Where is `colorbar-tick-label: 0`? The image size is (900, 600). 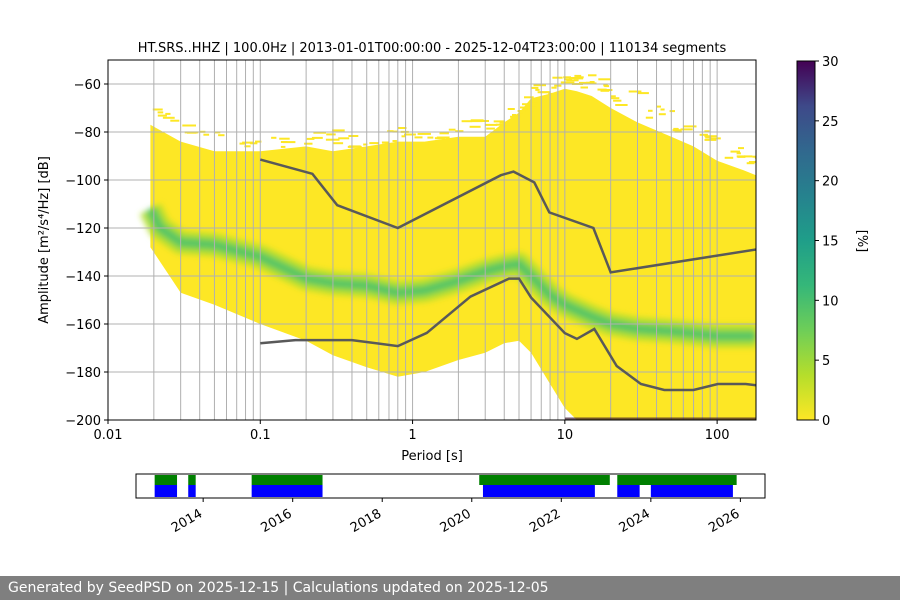
colorbar-tick-label: 0 is located at coordinates (826, 421).